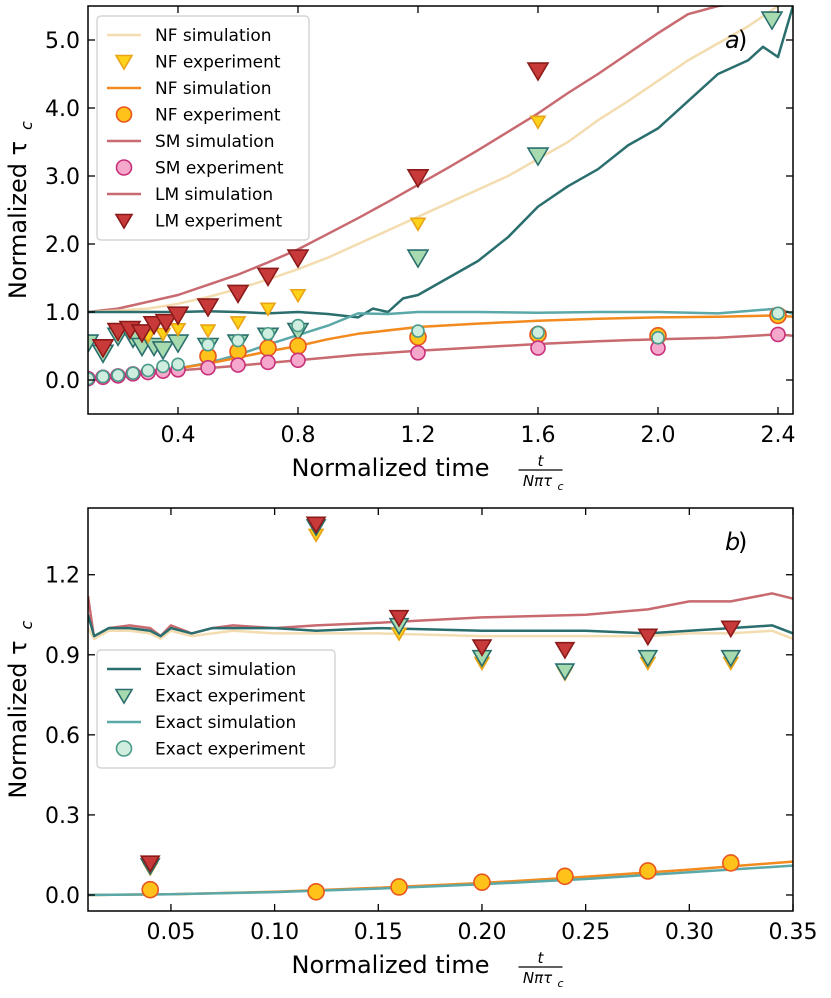 This screenshot has height=998, width=831. What do you see at coordinates (198, 222) in the screenshot?
I see `legend-item: LM experiment` at bounding box center [198, 222].